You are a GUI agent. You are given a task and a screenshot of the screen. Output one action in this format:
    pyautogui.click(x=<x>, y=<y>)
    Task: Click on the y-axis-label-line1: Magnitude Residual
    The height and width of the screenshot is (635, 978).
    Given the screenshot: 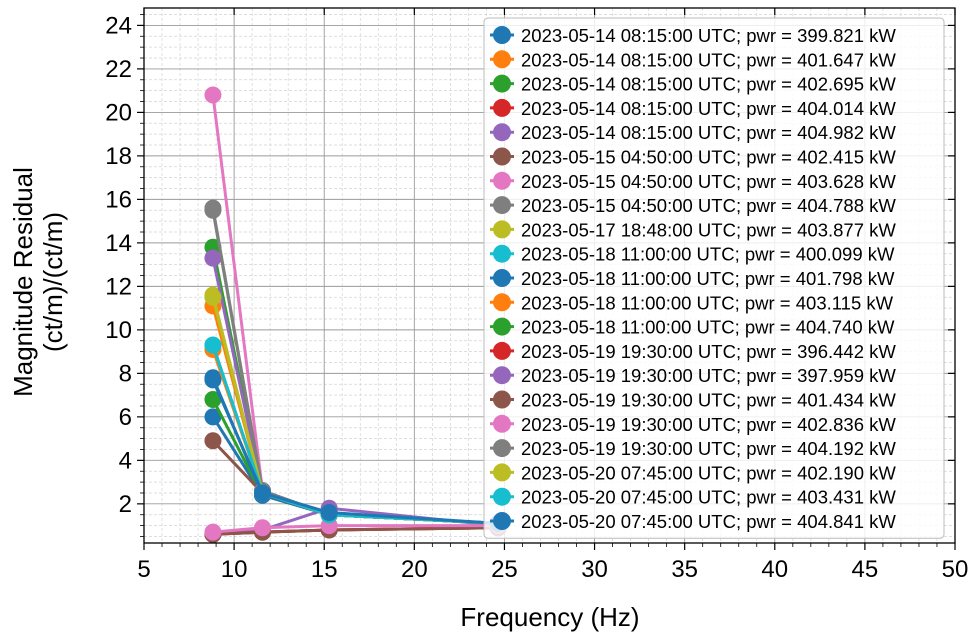 What is the action you would take?
    pyautogui.click(x=23, y=282)
    